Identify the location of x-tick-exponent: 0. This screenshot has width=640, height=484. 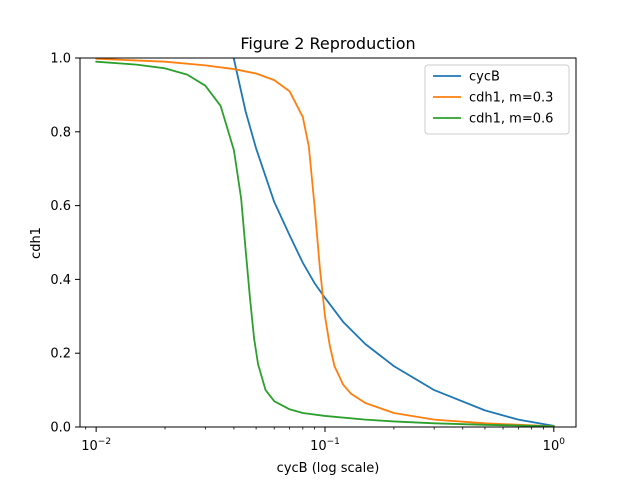
(562, 442).